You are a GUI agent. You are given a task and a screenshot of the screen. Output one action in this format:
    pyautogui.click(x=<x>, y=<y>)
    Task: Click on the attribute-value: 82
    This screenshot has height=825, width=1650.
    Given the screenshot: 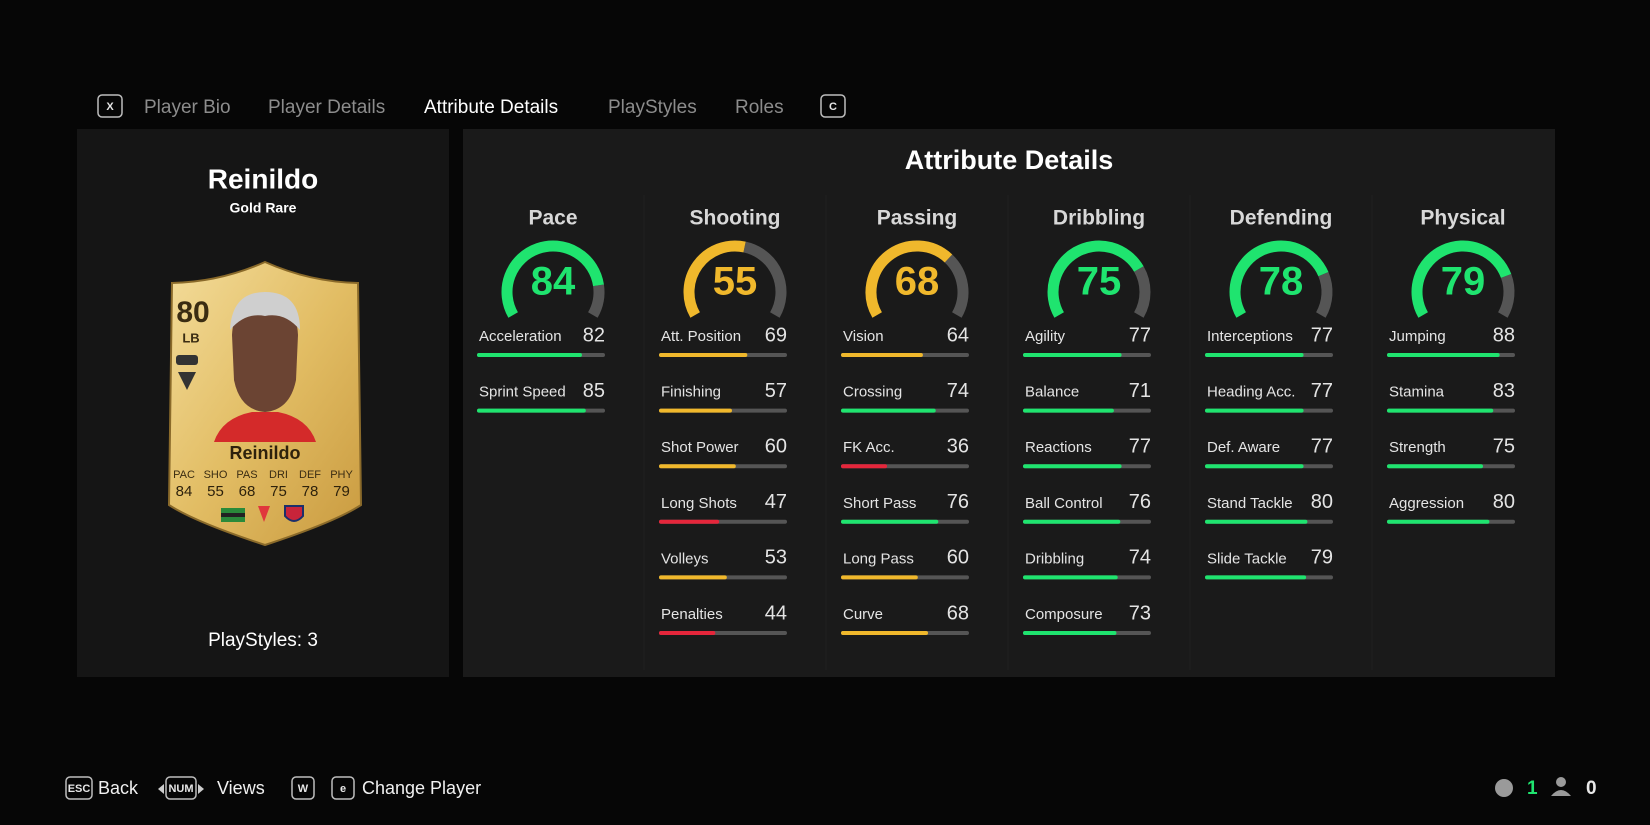 What is the action you would take?
    pyautogui.click(x=594, y=335)
    